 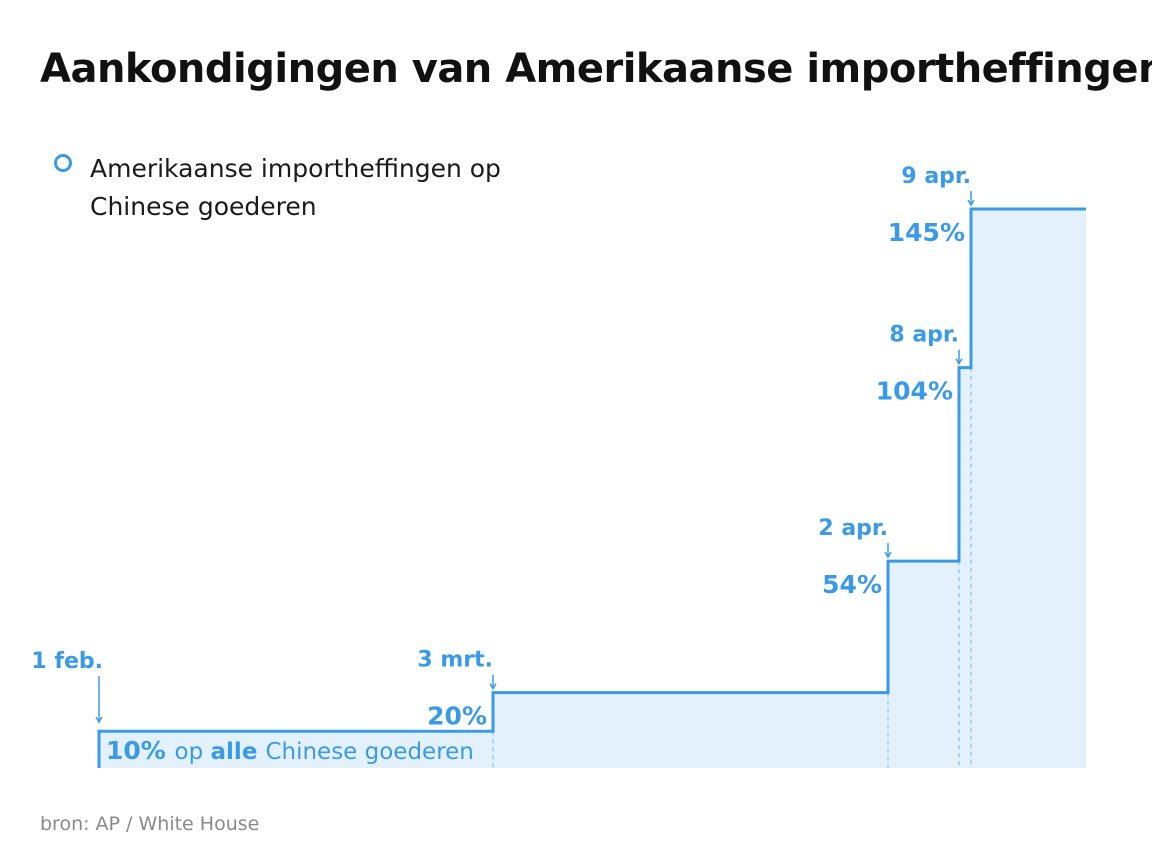 What do you see at coordinates (455, 660) in the screenshot?
I see `date-label: 3 mrt.` at bounding box center [455, 660].